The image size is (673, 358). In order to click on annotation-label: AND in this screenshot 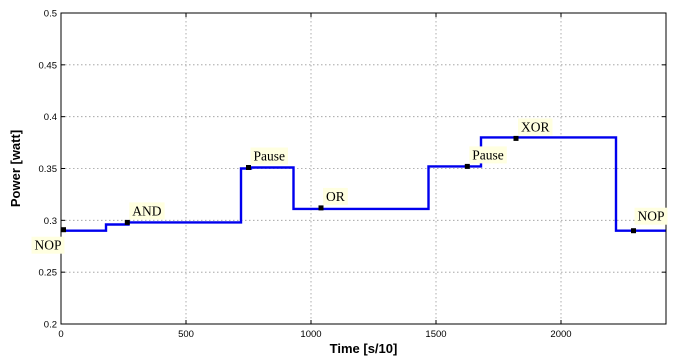, I will do `click(146, 210)`.